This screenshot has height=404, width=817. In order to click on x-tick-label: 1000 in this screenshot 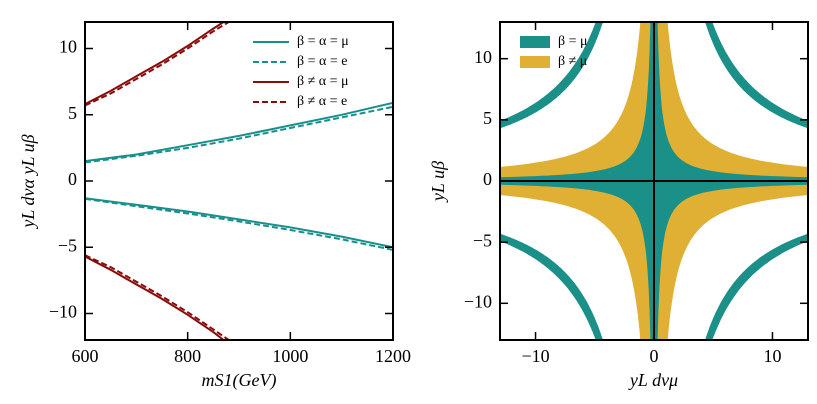, I will do `click(290, 356)`.